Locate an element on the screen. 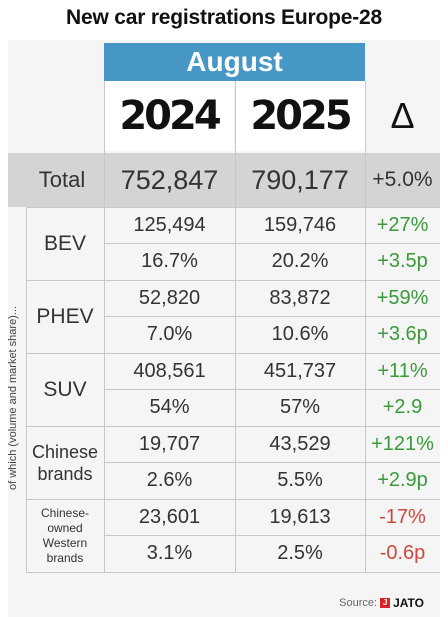 This screenshot has width=448, height=617. cell-2024: 54% is located at coordinates (169, 406).